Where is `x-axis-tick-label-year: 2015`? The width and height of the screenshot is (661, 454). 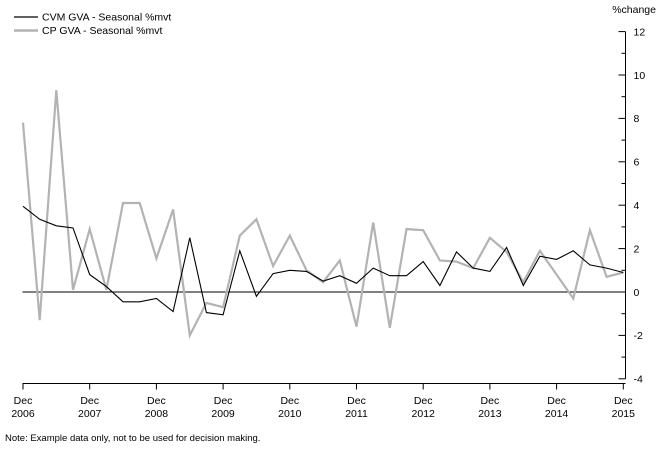 x-axis-tick-label-year: 2015 is located at coordinates (624, 414).